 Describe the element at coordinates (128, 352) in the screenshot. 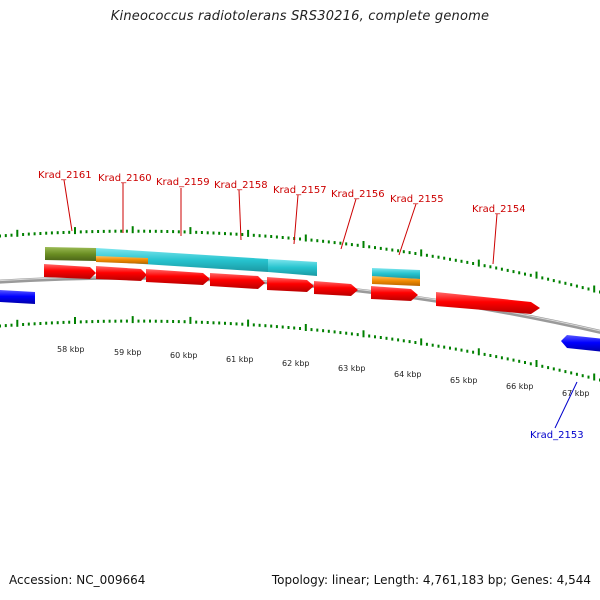

I see `scale-label: 59 kbp` at that location.